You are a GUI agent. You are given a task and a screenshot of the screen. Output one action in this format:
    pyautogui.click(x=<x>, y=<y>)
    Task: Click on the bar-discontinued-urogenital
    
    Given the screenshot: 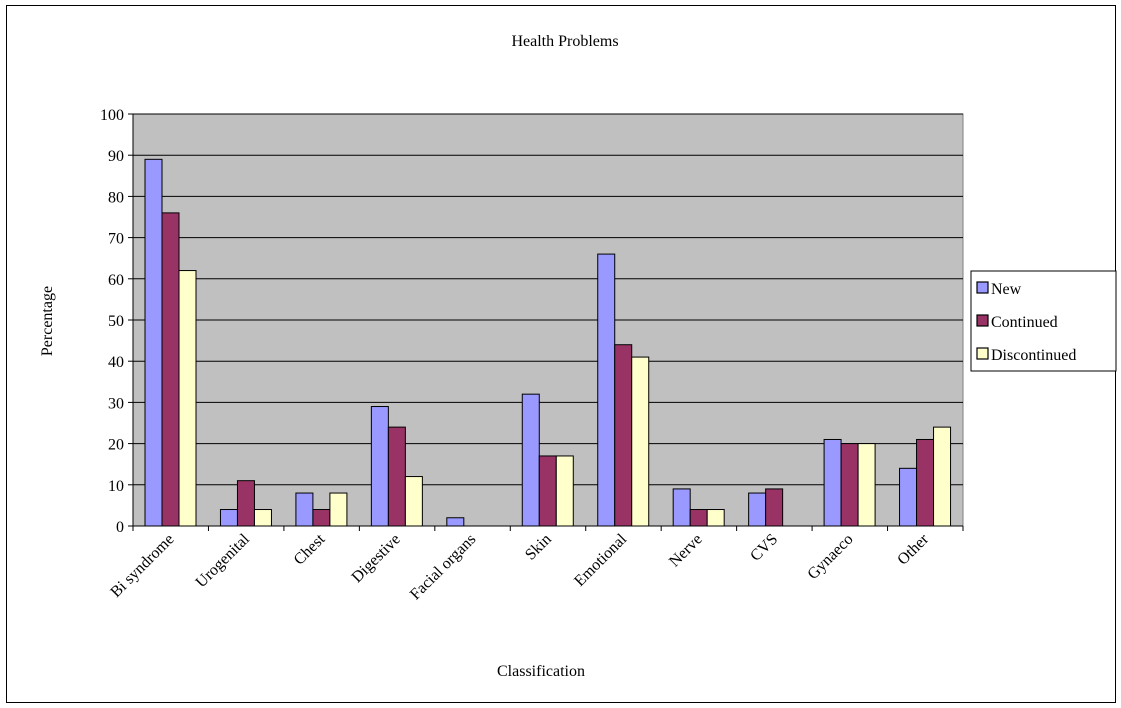 What is the action you would take?
    pyautogui.click(x=262, y=518)
    